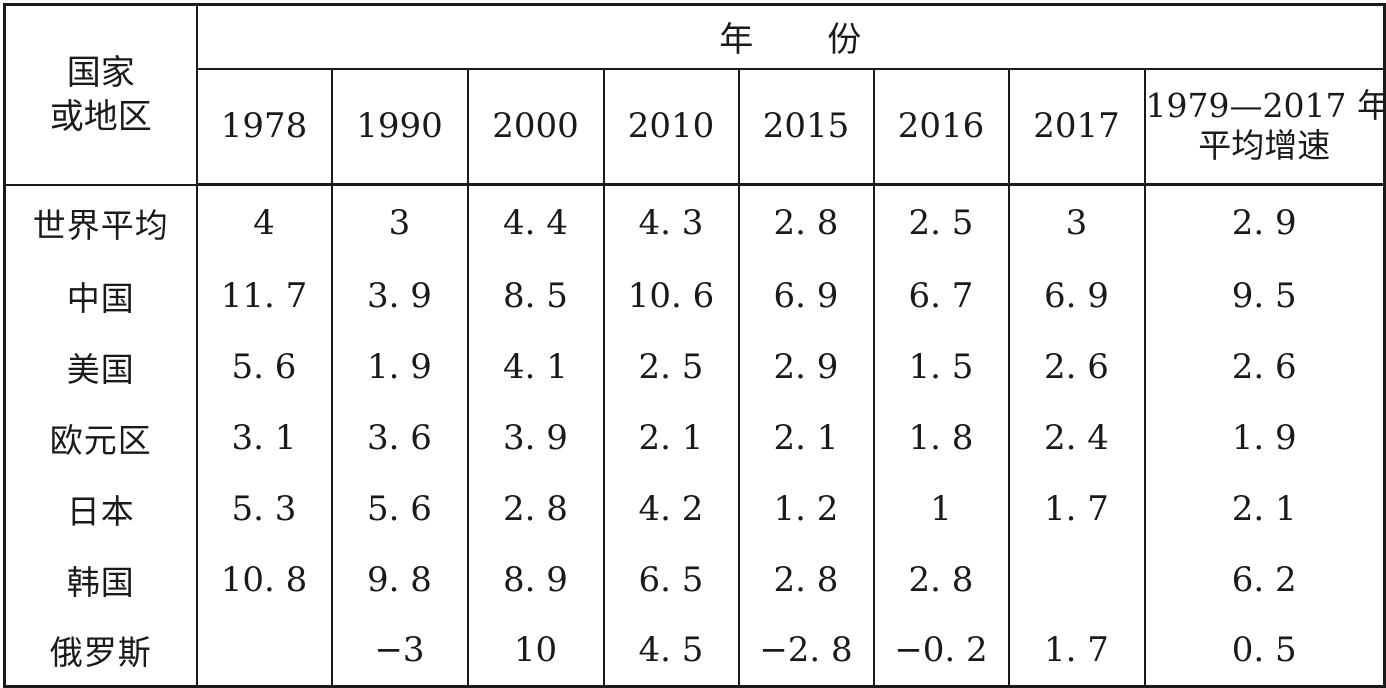 Image resolution: width=1386 pixels, height=688 pixels. Describe the element at coordinates (1265, 651) in the screenshot. I see `growth-cell: 0. 5` at that location.